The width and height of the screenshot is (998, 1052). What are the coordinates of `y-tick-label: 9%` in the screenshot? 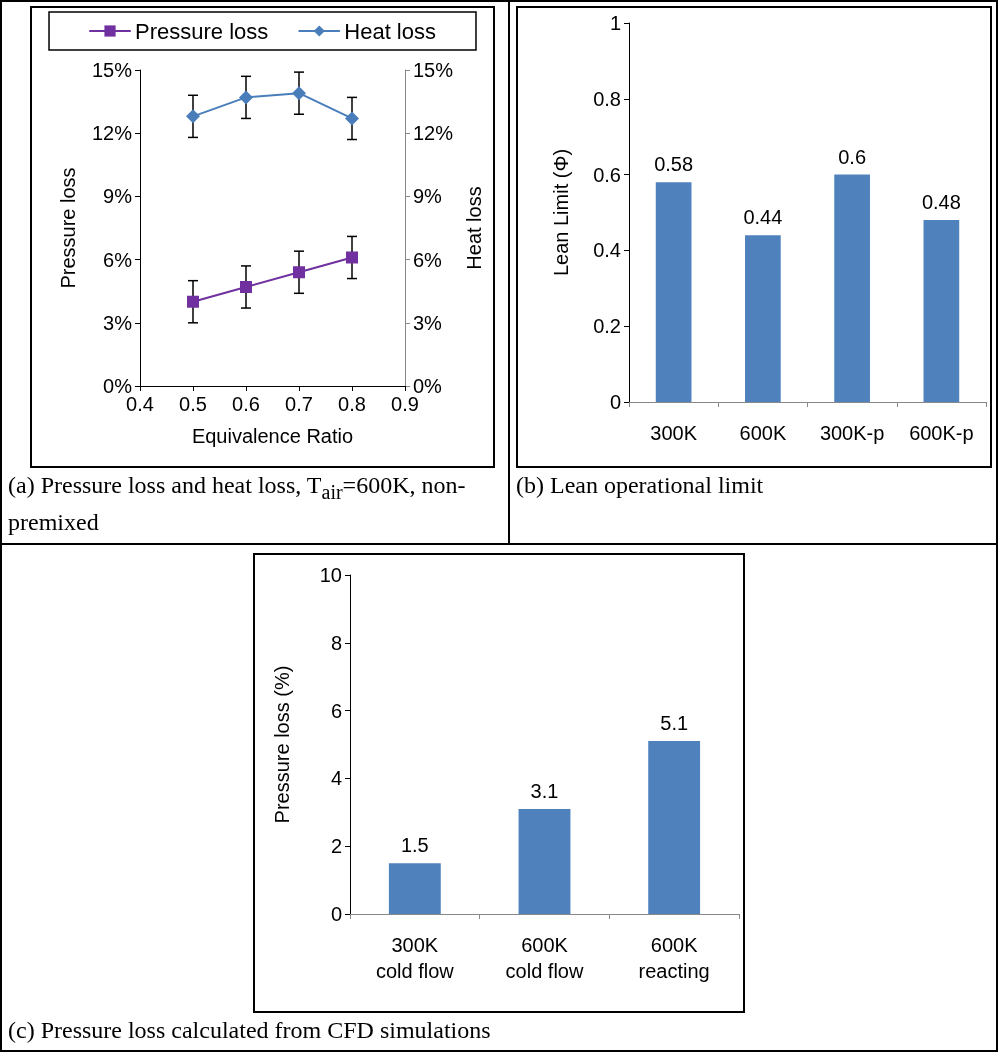 It's located at (118, 196).